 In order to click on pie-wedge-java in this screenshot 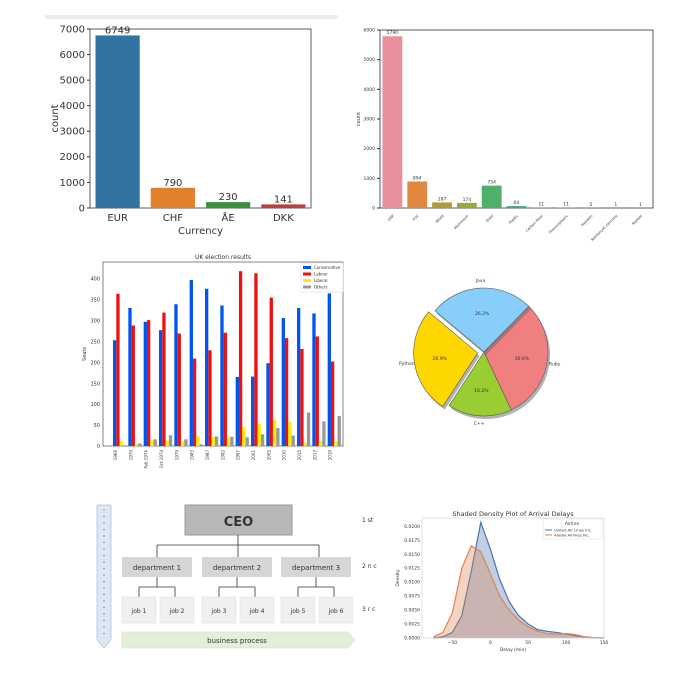, I will do `click(482, 320)`.